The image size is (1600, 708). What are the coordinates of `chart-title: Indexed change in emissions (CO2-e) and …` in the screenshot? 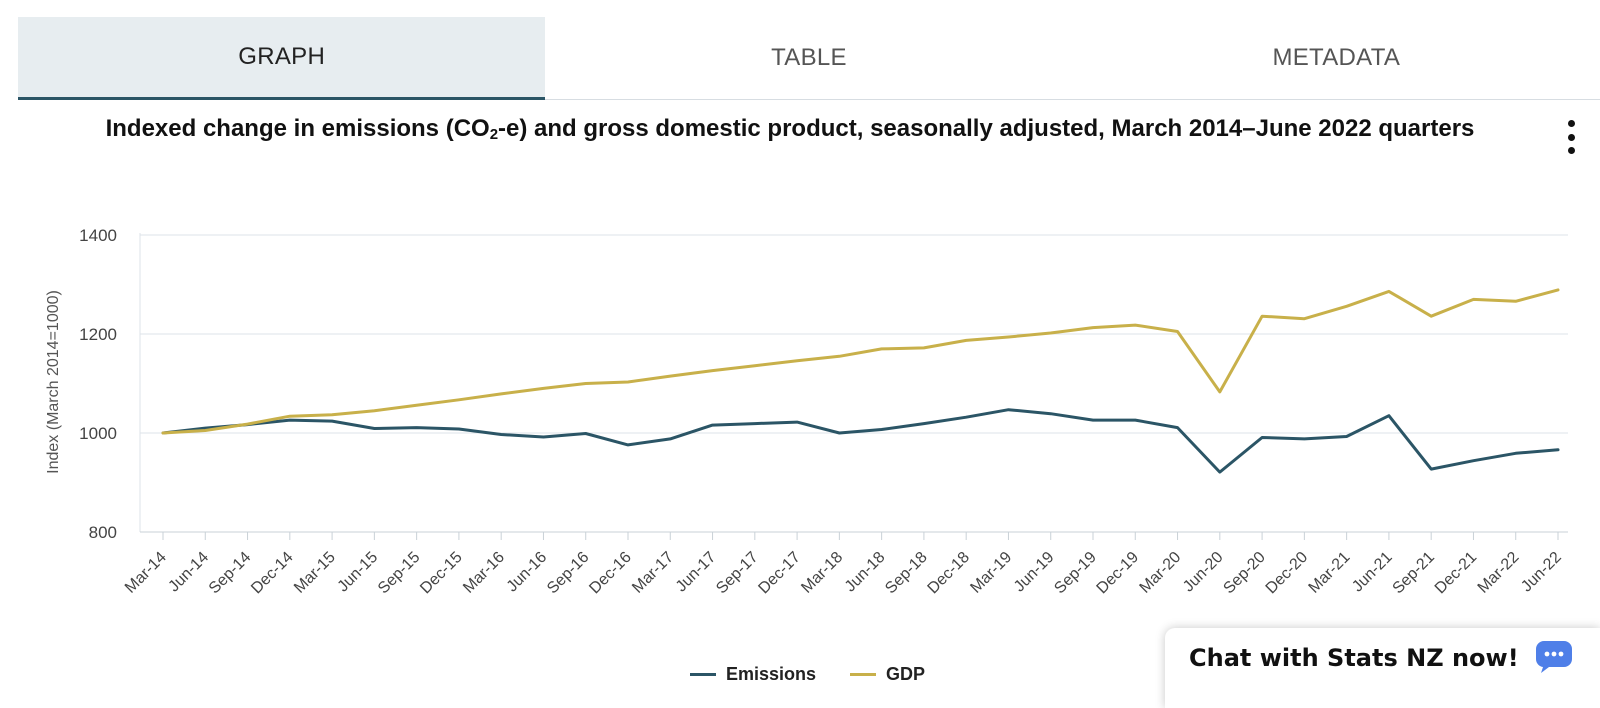 It's located at (790, 129).